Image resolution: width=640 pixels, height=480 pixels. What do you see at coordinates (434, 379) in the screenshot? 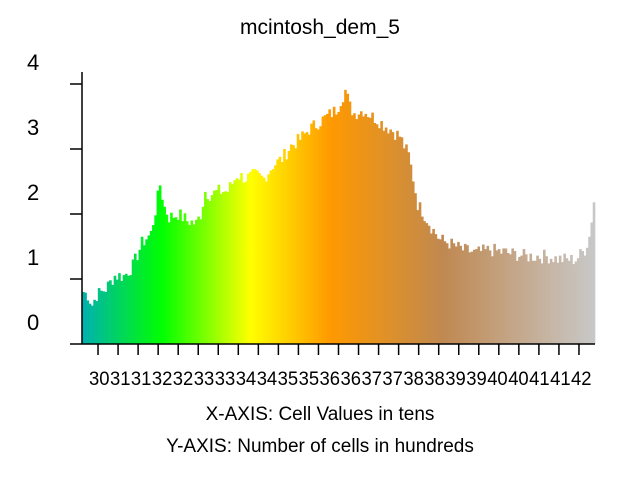
I see `x-tick-label: 38` at bounding box center [434, 379].